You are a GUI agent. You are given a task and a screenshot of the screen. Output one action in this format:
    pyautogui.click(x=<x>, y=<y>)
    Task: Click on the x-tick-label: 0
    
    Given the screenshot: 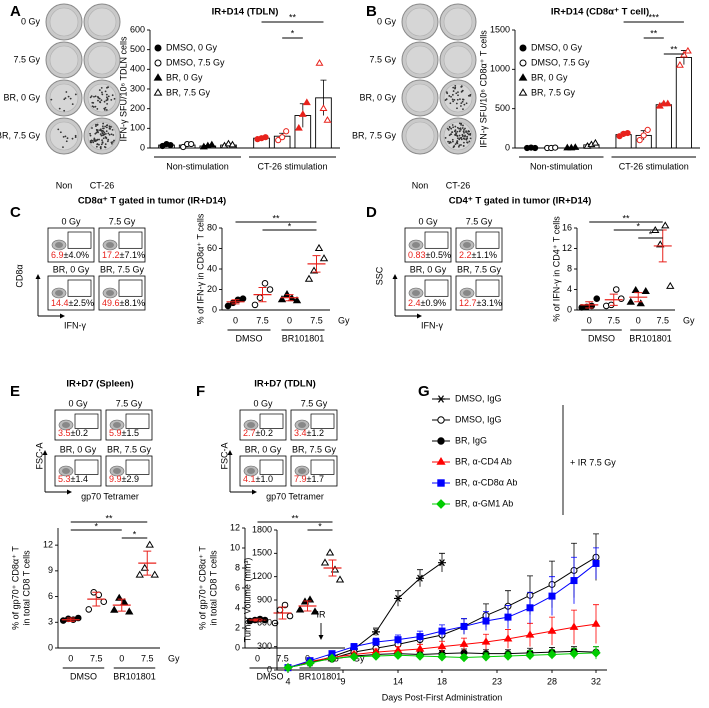 What is the action you would take?
    pyautogui.click(x=235, y=320)
    